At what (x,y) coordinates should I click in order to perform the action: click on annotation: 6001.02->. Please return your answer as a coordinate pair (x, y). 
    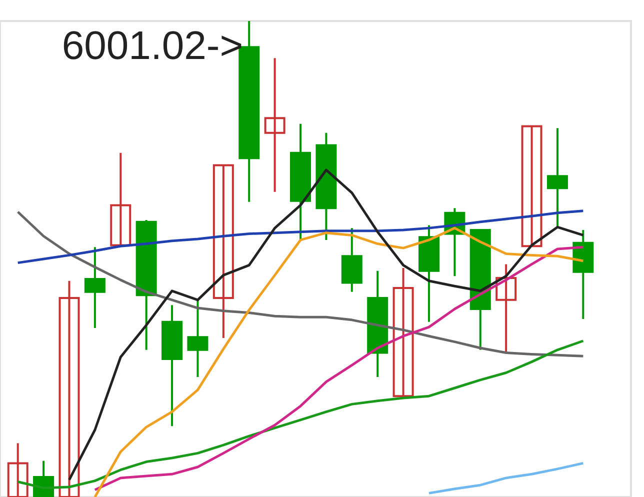
    Looking at the image, I should click on (153, 46).